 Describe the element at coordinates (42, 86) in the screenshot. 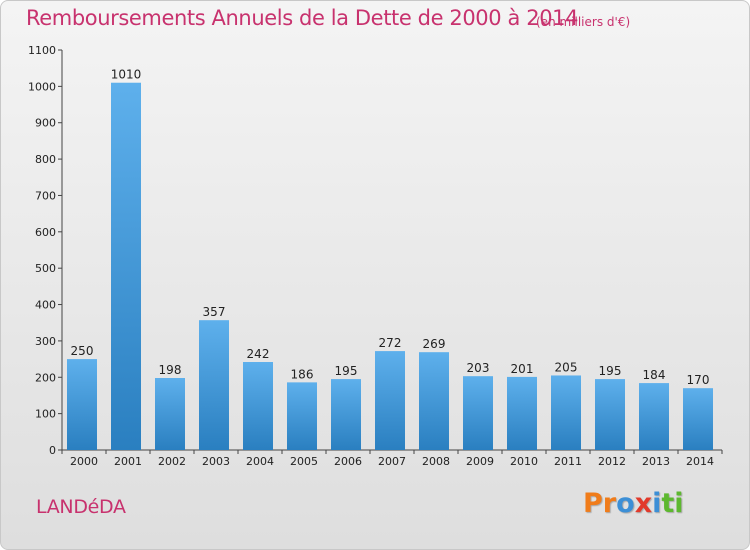

I see `y-tick-label: 1000` at that location.